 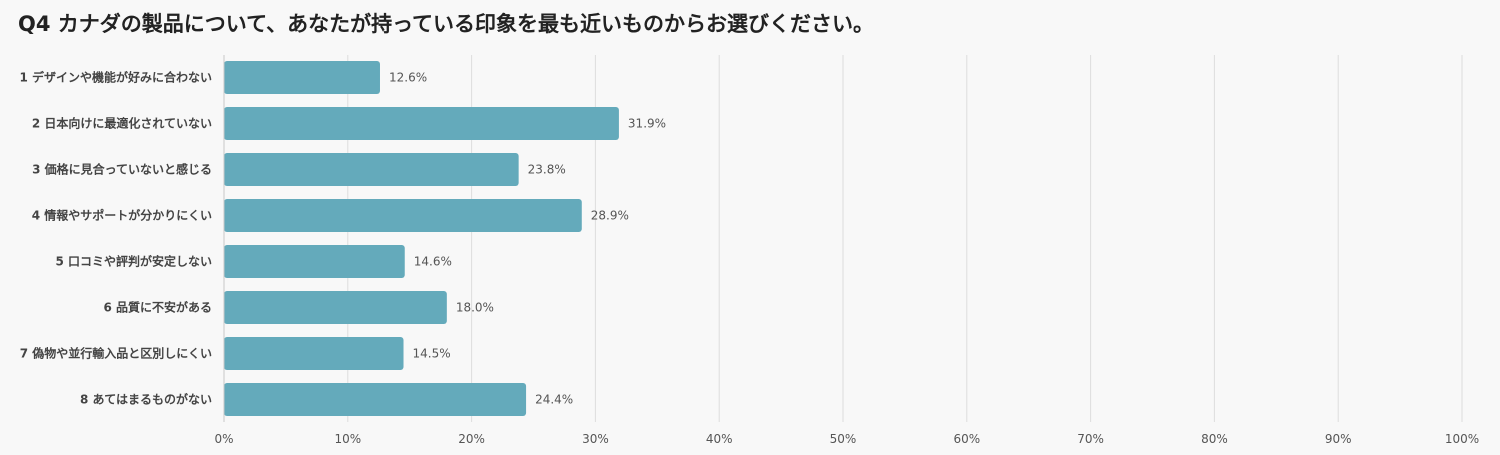 I want to click on category-label: 7 偽物や並行輸入品と区別しにくい, so click(x=116, y=353).